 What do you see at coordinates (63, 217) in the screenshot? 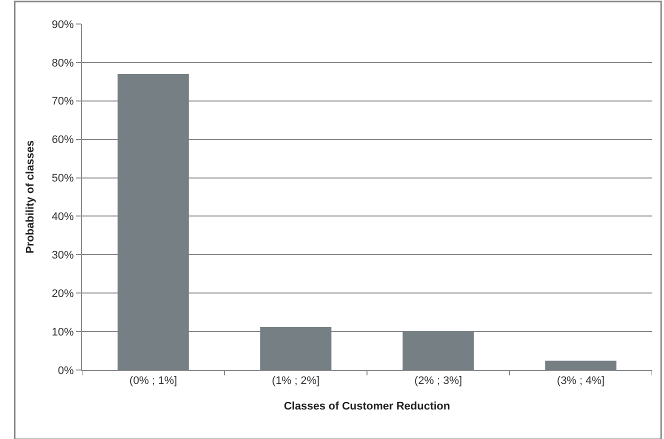
I see `y-tick-label: 40%` at bounding box center [63, 217].